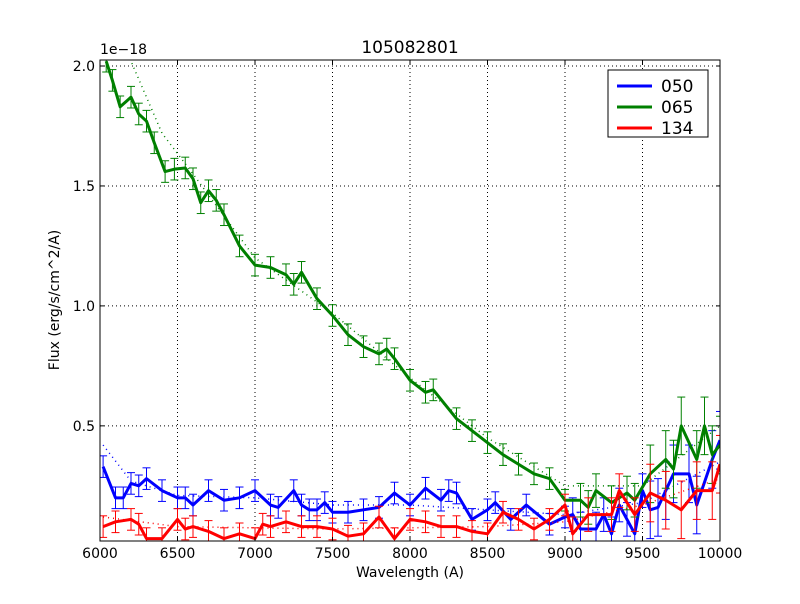  Describe the element at coordinates (409, 48) in the screenshot. I see `chart-title: 105082801` at that location.